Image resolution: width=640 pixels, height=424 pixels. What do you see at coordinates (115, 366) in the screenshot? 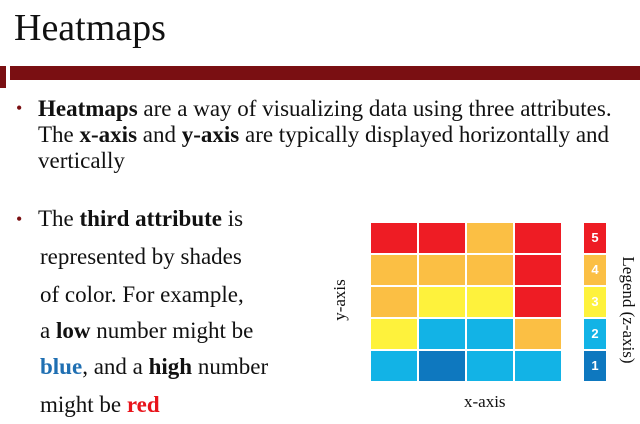
I see `bullet2-text: , and a` at bounding box center [115, 366].